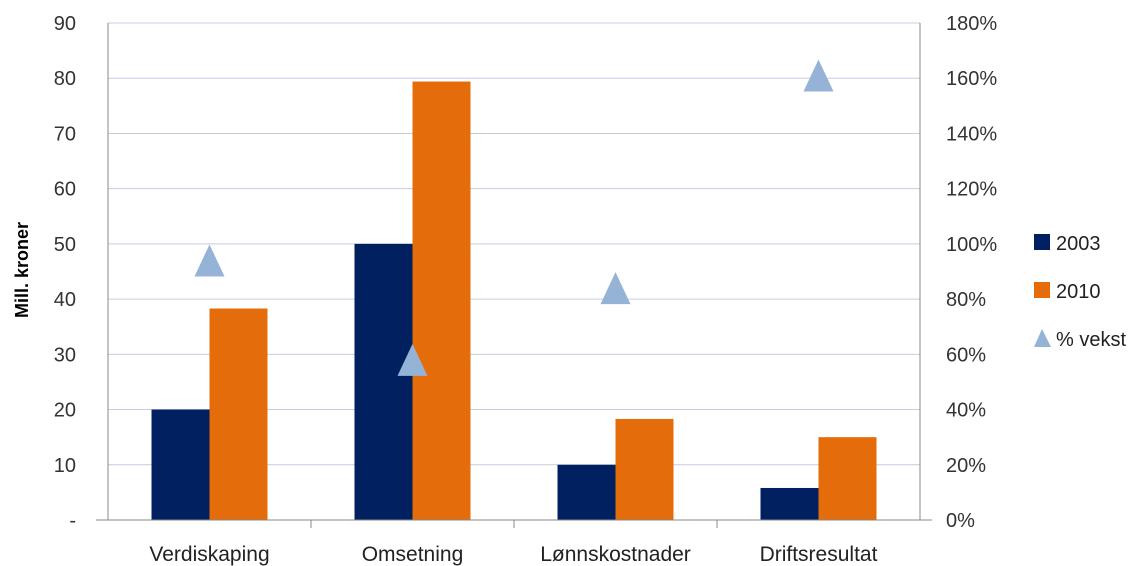 This screenshot has height=566, width=1141. Describe the element at coordinates (65, 24) in the screenshot. I see `y-tick-label: 90` at that location.